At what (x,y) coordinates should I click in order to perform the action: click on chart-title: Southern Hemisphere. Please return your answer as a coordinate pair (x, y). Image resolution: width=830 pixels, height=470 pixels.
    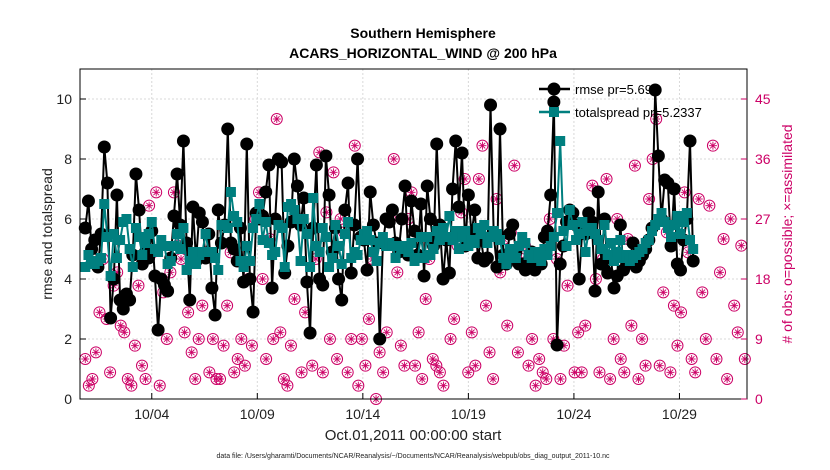
    Looking at the image, I should click on (423, 33).